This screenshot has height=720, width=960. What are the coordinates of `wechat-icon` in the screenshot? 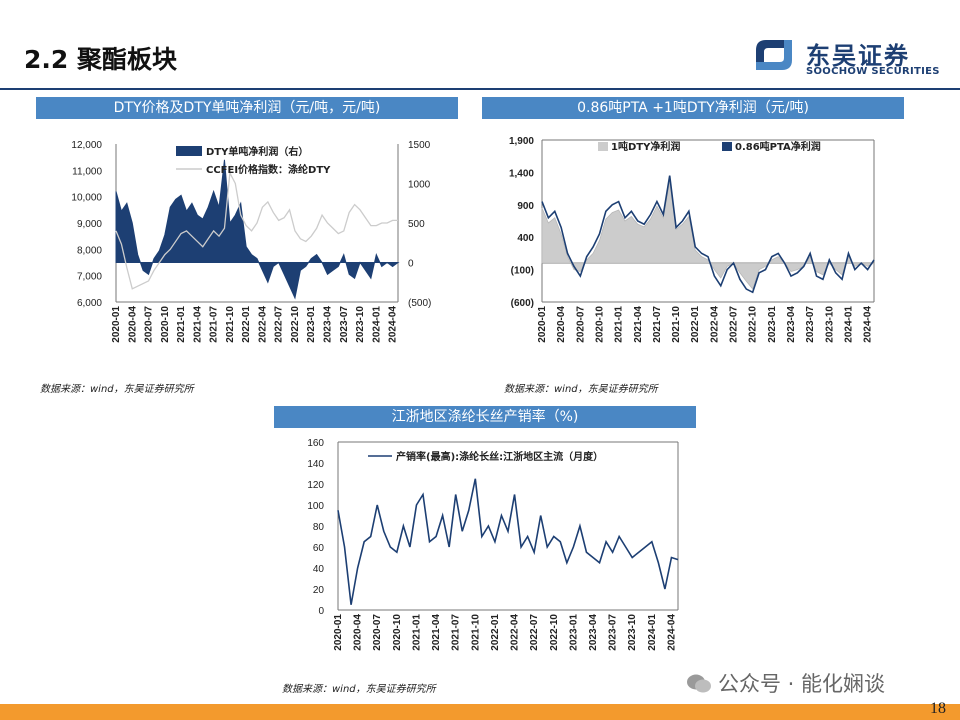 It's located at (699, 683).